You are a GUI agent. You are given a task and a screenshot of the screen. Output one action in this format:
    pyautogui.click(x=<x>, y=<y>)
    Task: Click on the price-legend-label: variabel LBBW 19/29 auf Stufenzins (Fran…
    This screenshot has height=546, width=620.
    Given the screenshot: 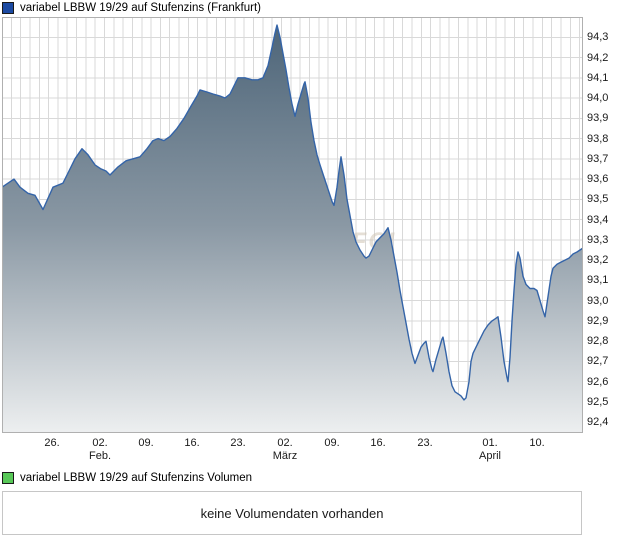 What is the action you would take?
    pyautogui.click(x=140, y=8)
    